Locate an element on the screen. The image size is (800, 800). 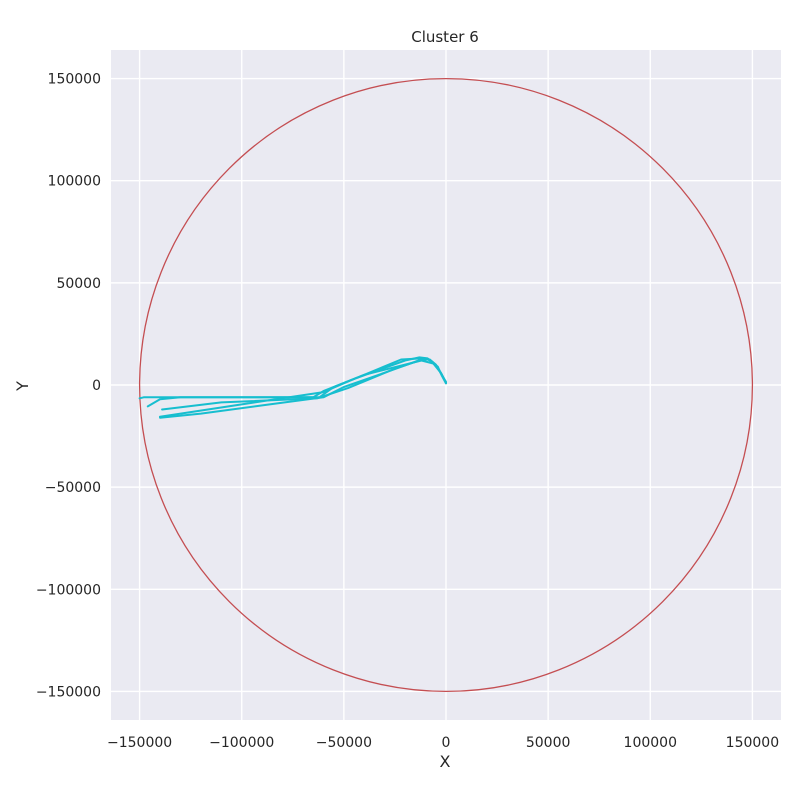
y-ticks: −150000 −100000 −50000 0 50000 100000 150000 is located at coordinates (68, 386).